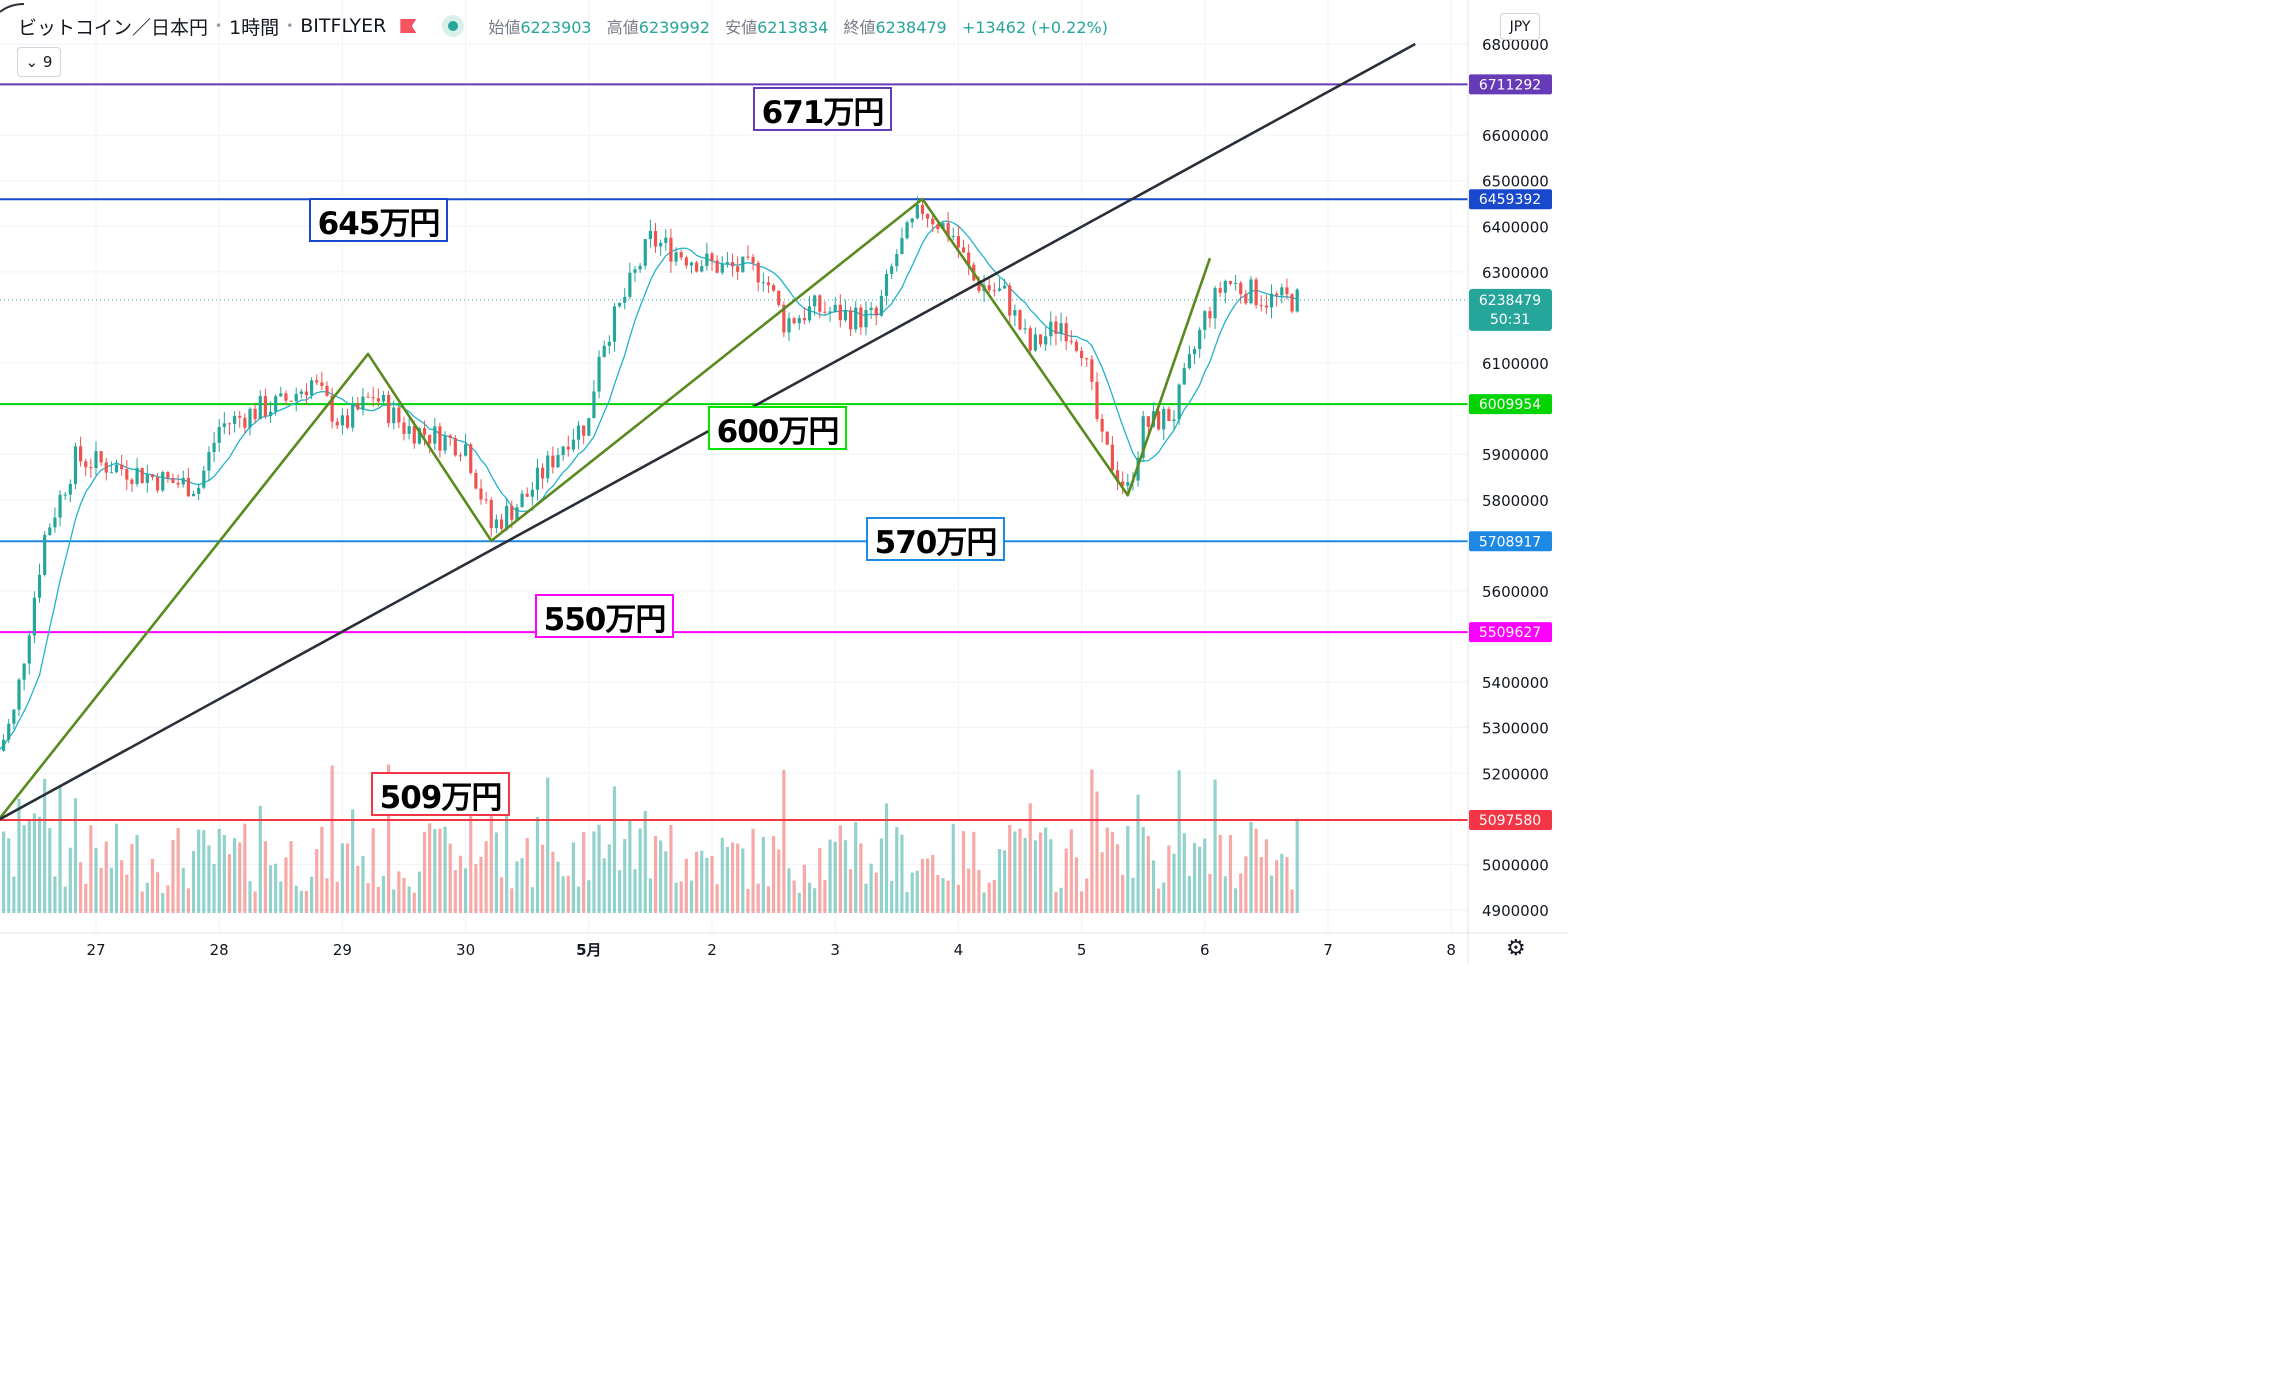  I want to click on annotation-550: 550万円, so click(604, 616).